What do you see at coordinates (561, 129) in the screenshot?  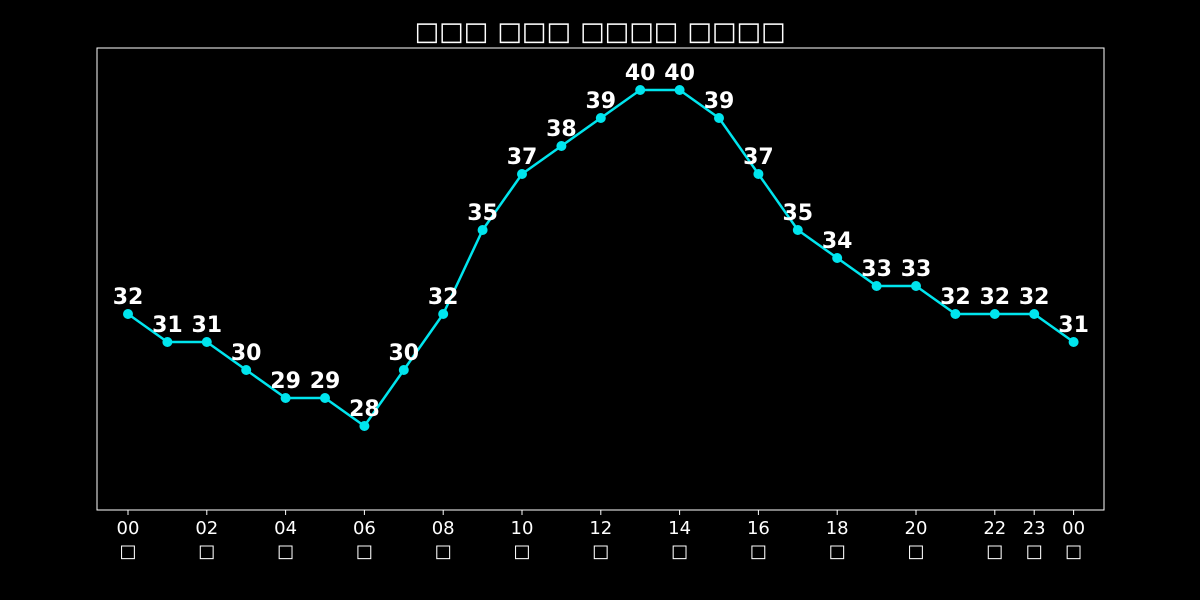 I see `data-label: 38` at bounding box center [561, 129].